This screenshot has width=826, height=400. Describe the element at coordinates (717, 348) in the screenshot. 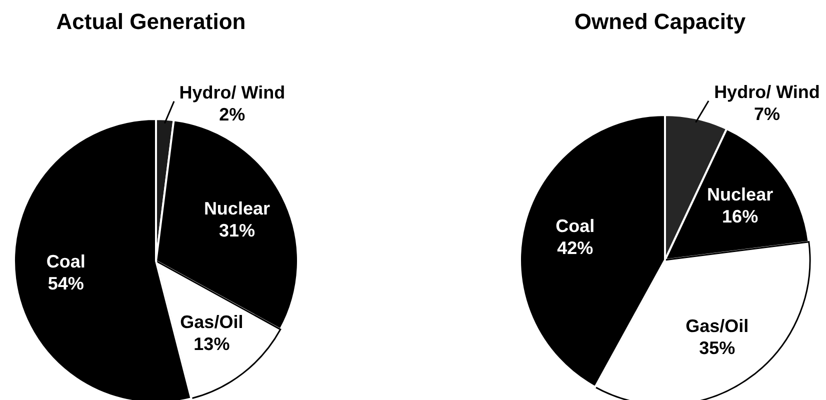

I see `data-label: 35%` at that location.